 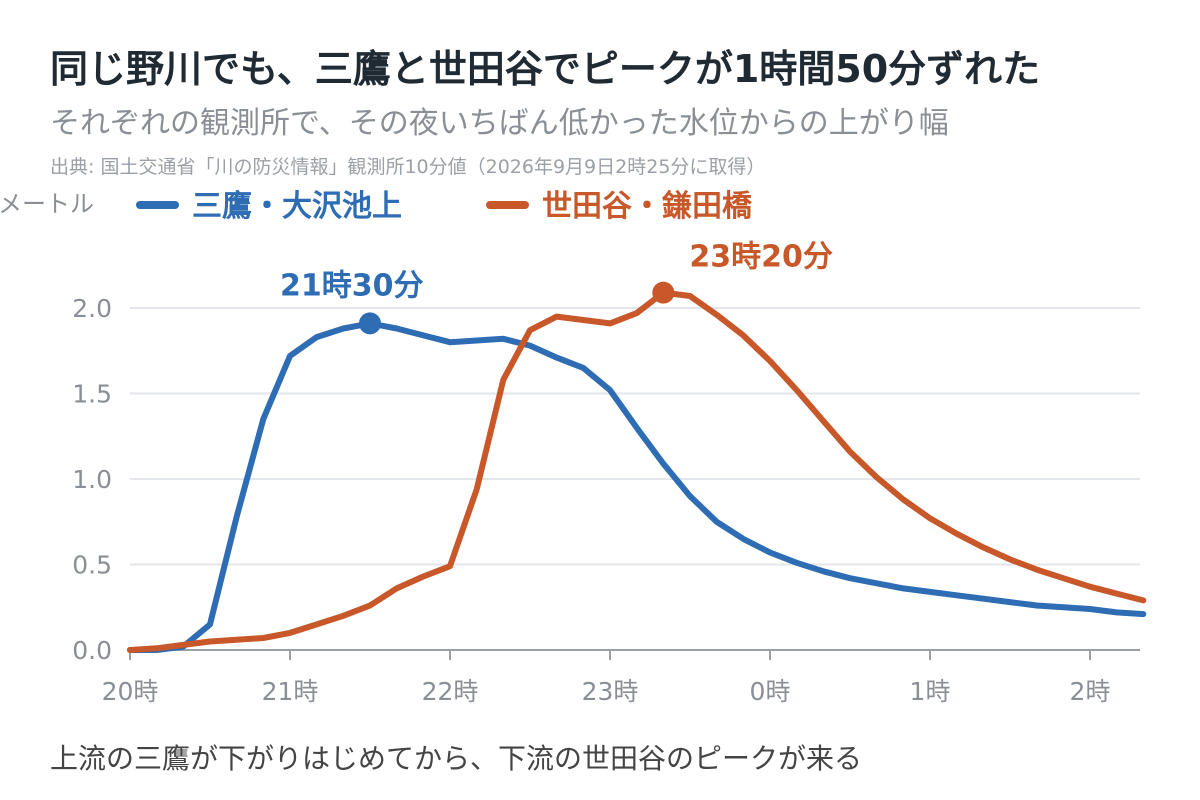 What do you see at coordinates (456, 758) in the screenshot?
I see `chart-caption: 上流の三鷹が下がりはじめてから、下流の世田谷のピークが来る` at bounding box center [456, 758].